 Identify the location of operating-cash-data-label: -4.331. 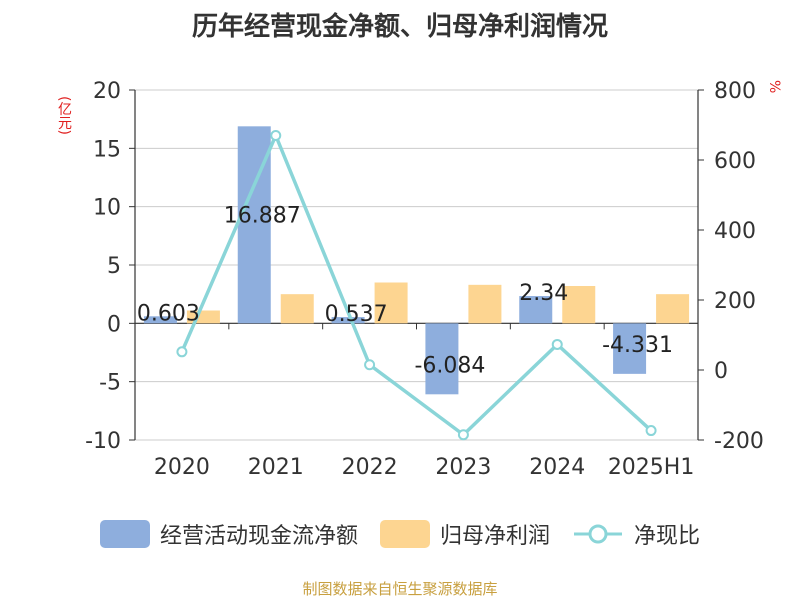
(637, 345).